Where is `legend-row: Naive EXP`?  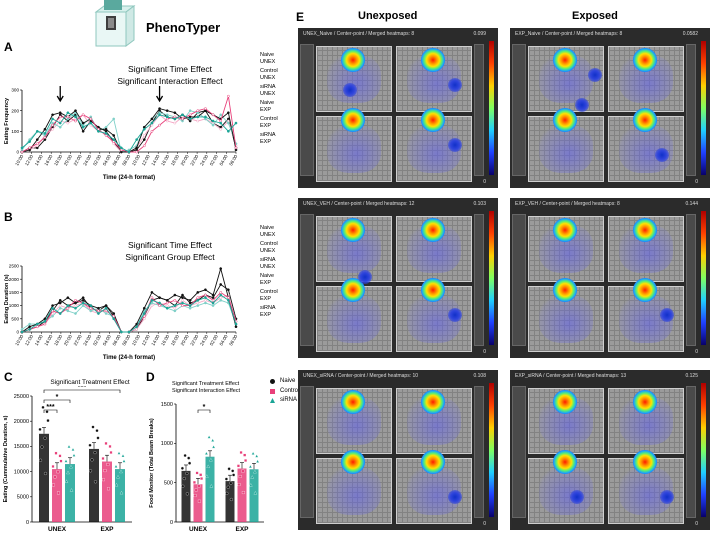
legend-row: Naive EXP is located at coordinates (261, 106).